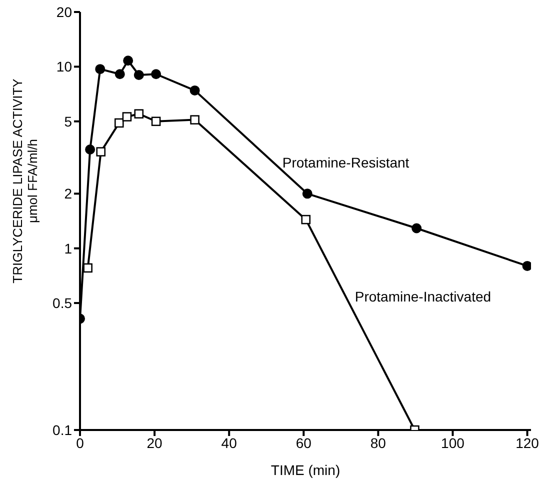  Describe the element at coordinates (528, 442) in the screenshot. I see `x-tick-label: 120` at that location.